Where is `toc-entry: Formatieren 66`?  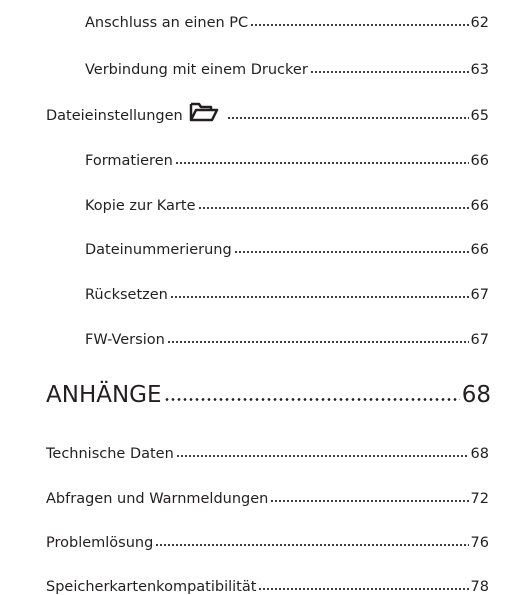
toc-entry: Formatieren 66 is located at coordinates (287, 158).